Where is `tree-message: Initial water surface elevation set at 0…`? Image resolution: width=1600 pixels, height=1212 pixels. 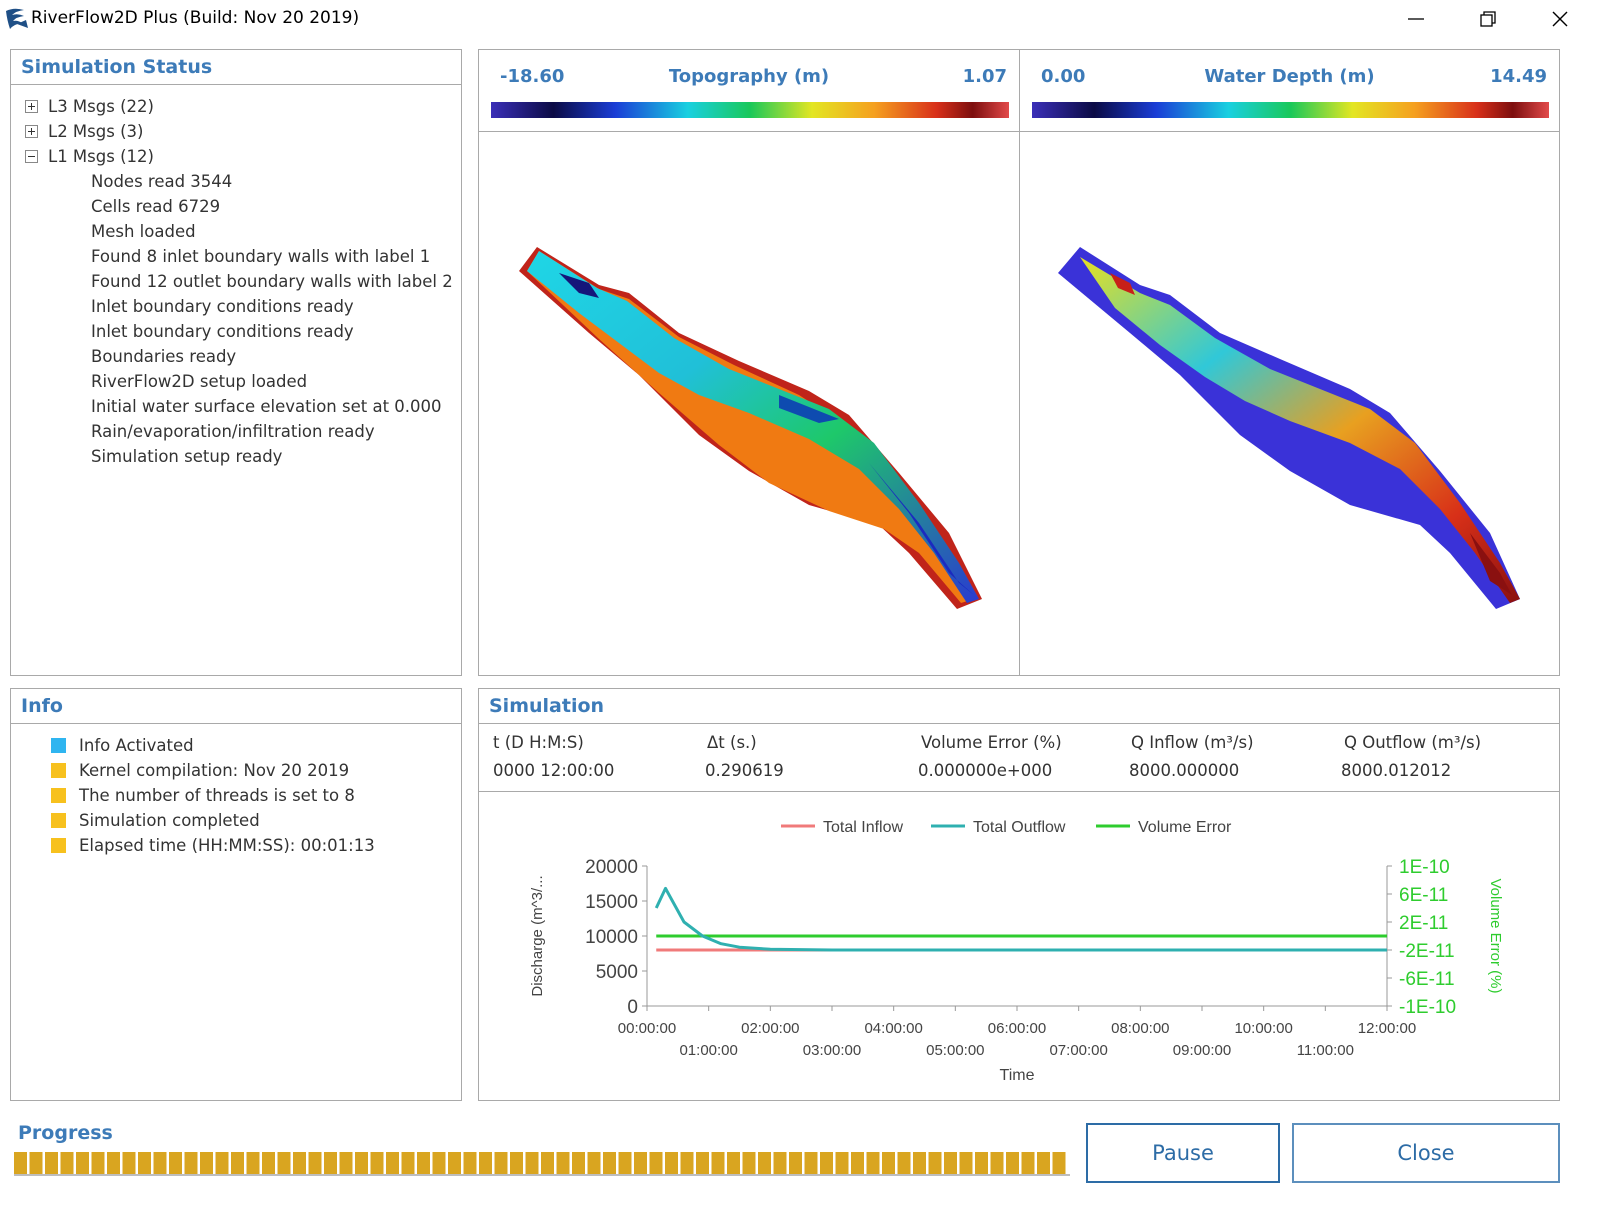 tree-message: Initial water surface elevation set at 0… is located at coordinates (266, 406).